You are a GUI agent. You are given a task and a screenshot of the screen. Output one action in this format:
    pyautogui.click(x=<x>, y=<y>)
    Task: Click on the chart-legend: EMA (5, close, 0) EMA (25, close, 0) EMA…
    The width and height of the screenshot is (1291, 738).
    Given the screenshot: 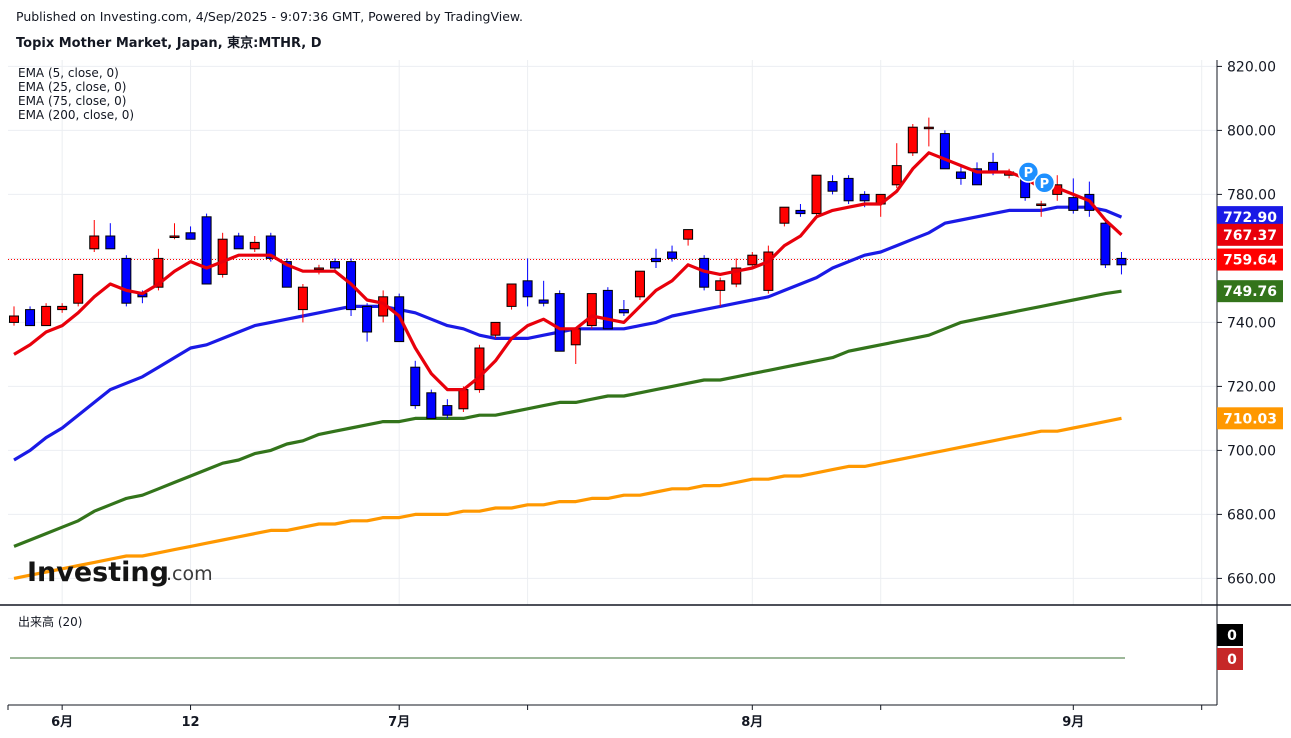 What is the action you would take?
    pyautogui.click(x=76, y=94)
    